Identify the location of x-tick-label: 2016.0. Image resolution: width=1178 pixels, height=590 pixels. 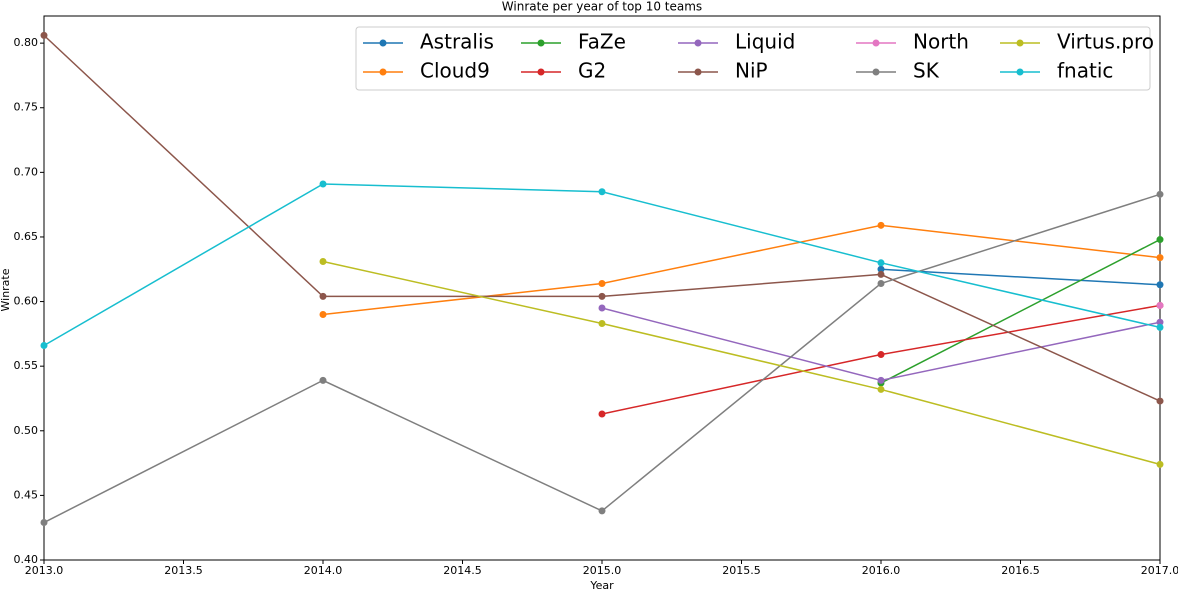
(881, 570).